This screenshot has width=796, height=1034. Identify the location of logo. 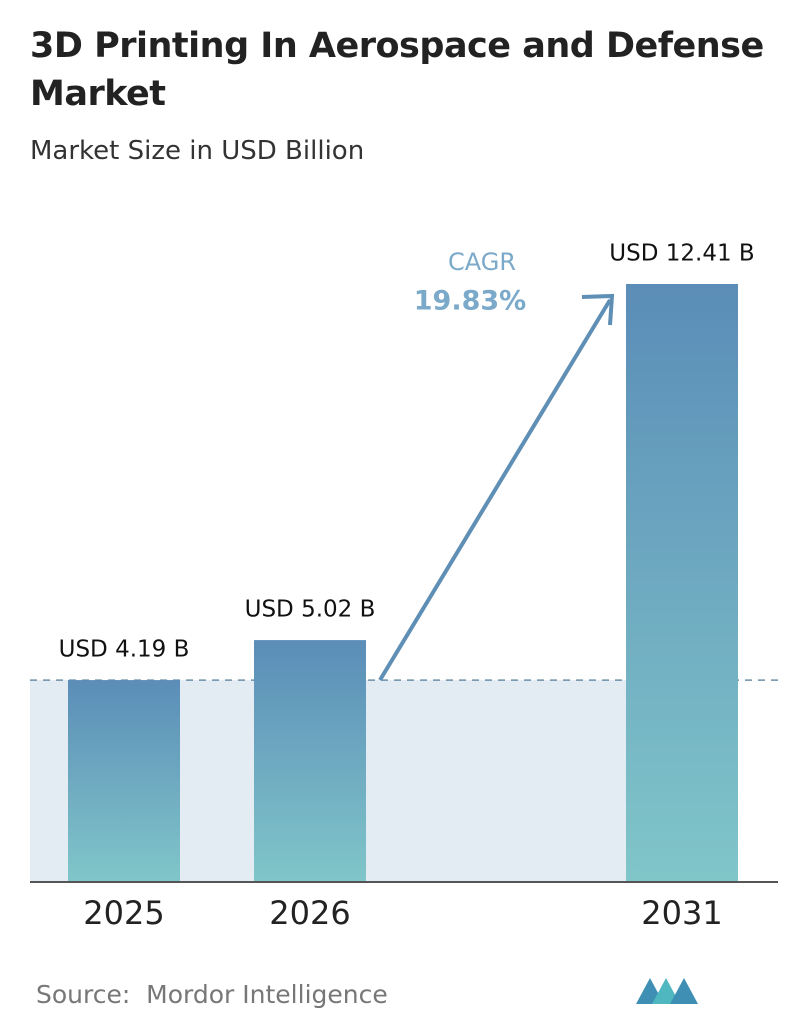
(667, 991).